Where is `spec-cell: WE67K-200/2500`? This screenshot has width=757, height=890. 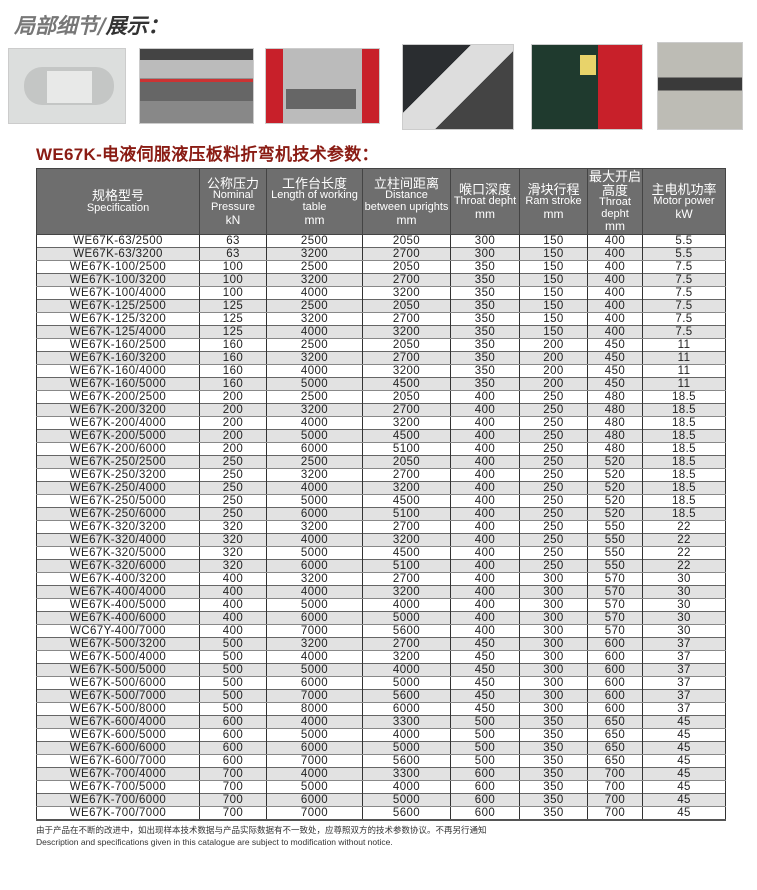
spec-cell: WE67K-200/2500 is located at coordinates (118, 397).